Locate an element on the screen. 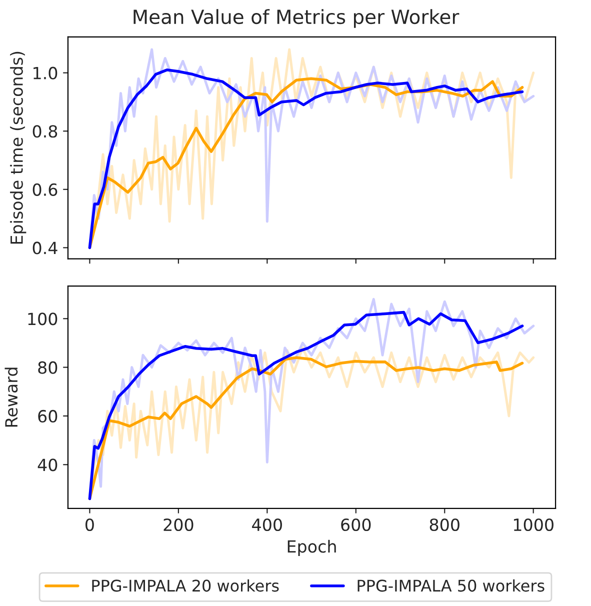 This screenshot has width=591, height=606. y-tick-label: 100 is located at coordinates (43, 319).